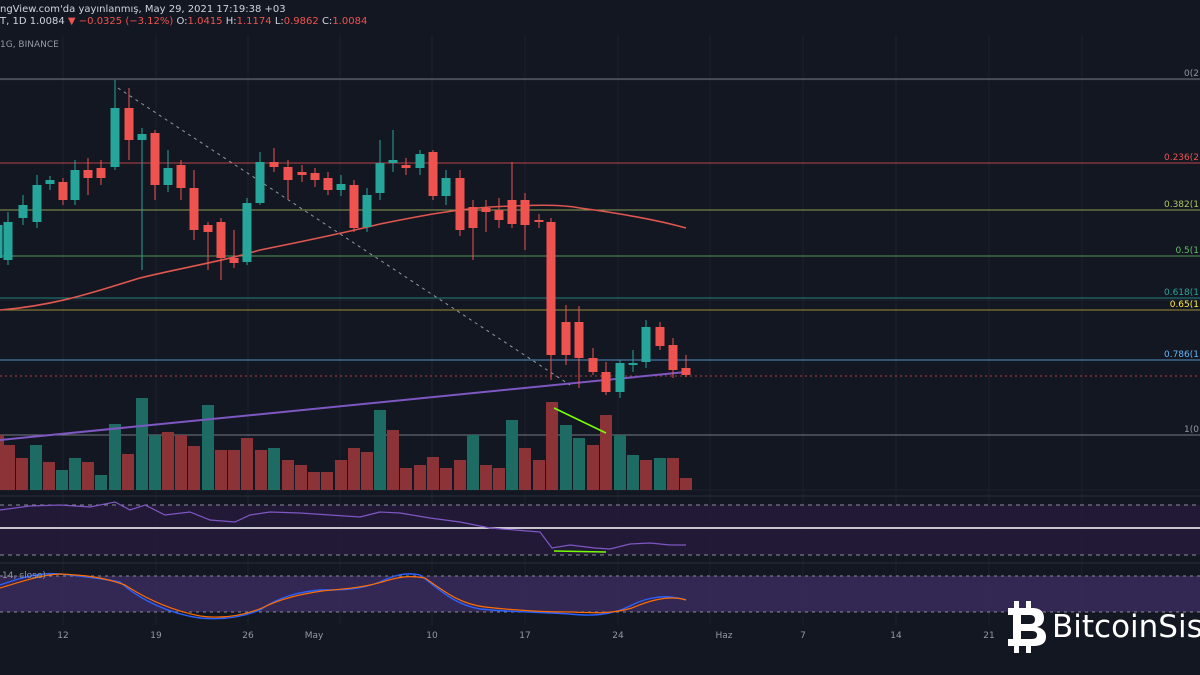 The width and height of the screenshot is (1200, 675). What do you see at coordinates (723, 636) in the screenshot?
I see `axis-tick-label: Haz` at bounding box center [723, 636].